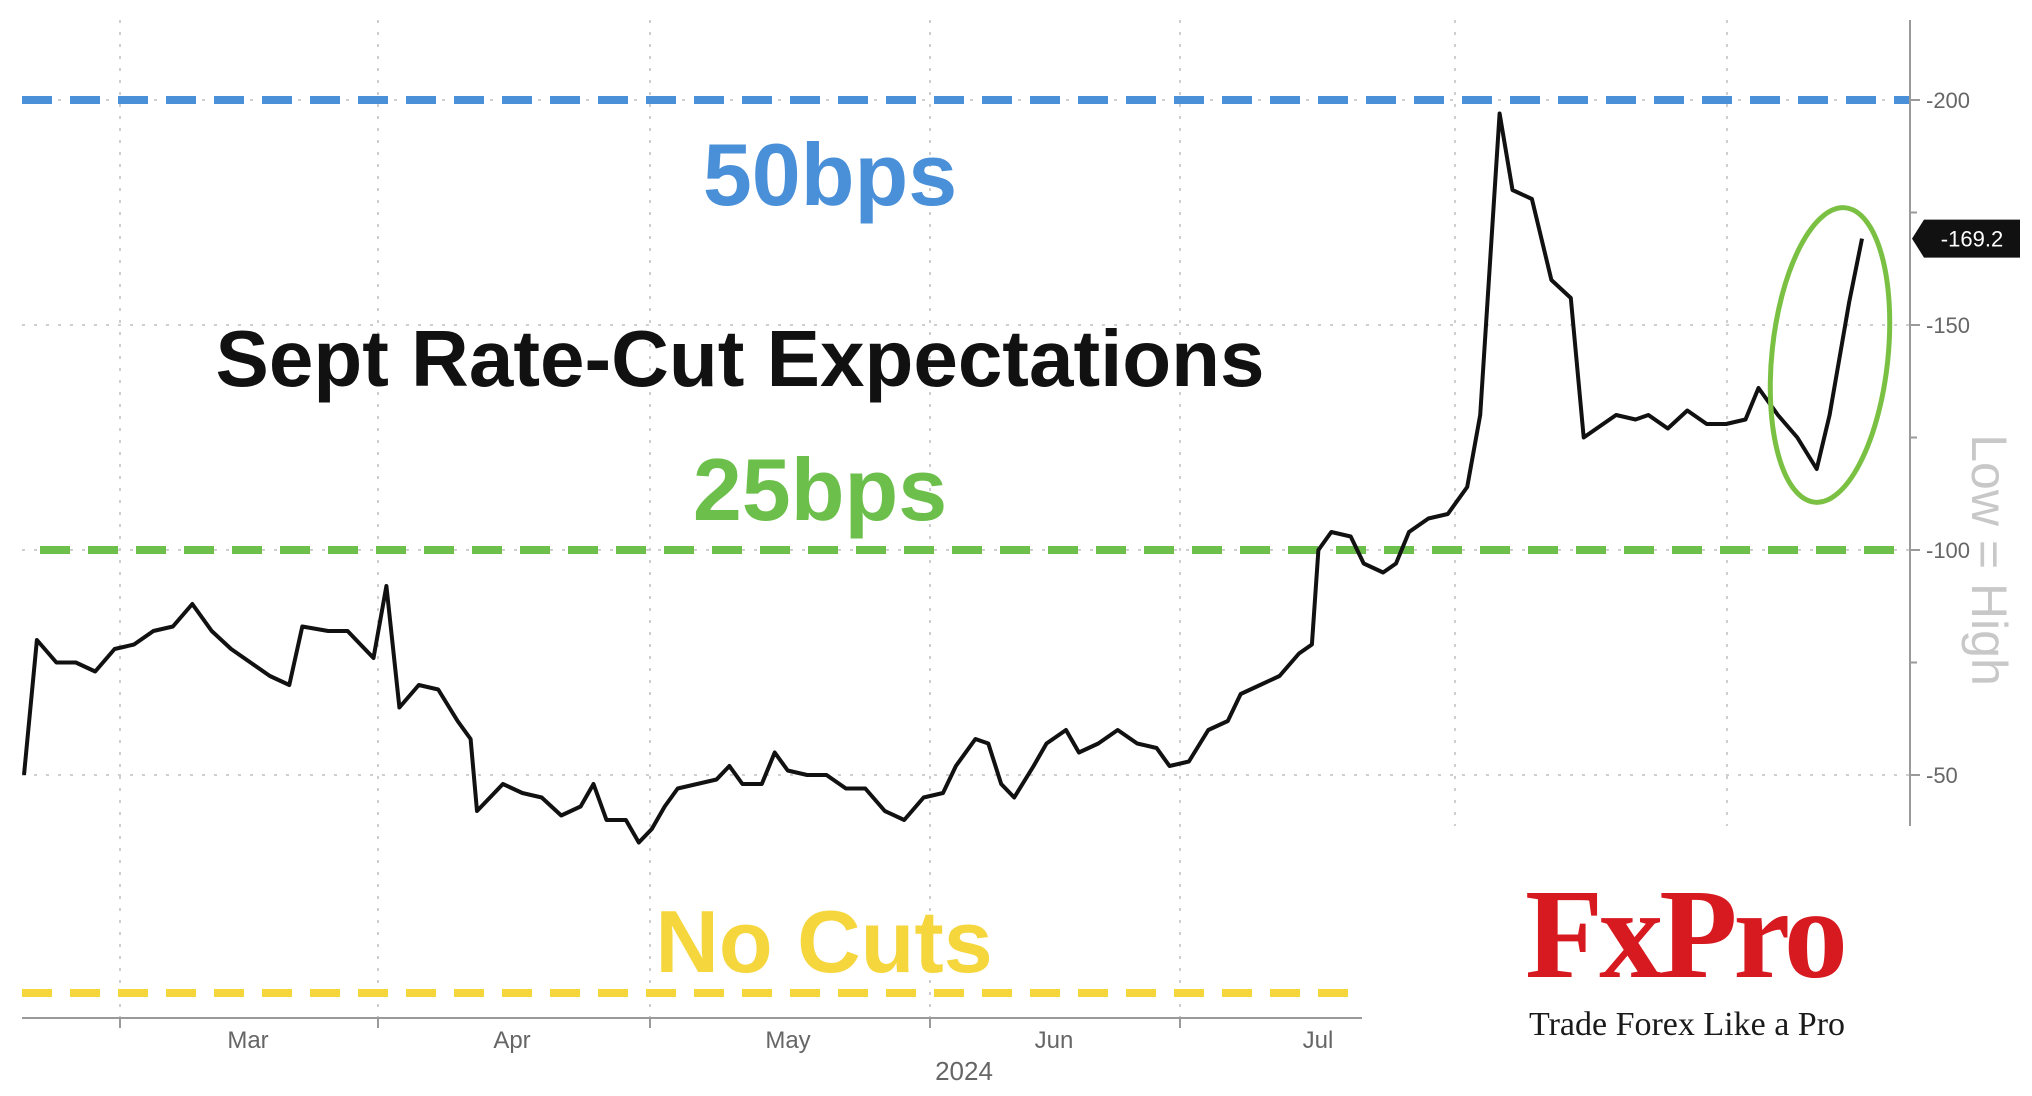 This screenshot has width=2032, height=1096. What do you see at coordinates (1686, 934) in the screenshot?
I see `brand-name: FxPro` at bounding box center [1686, 934].